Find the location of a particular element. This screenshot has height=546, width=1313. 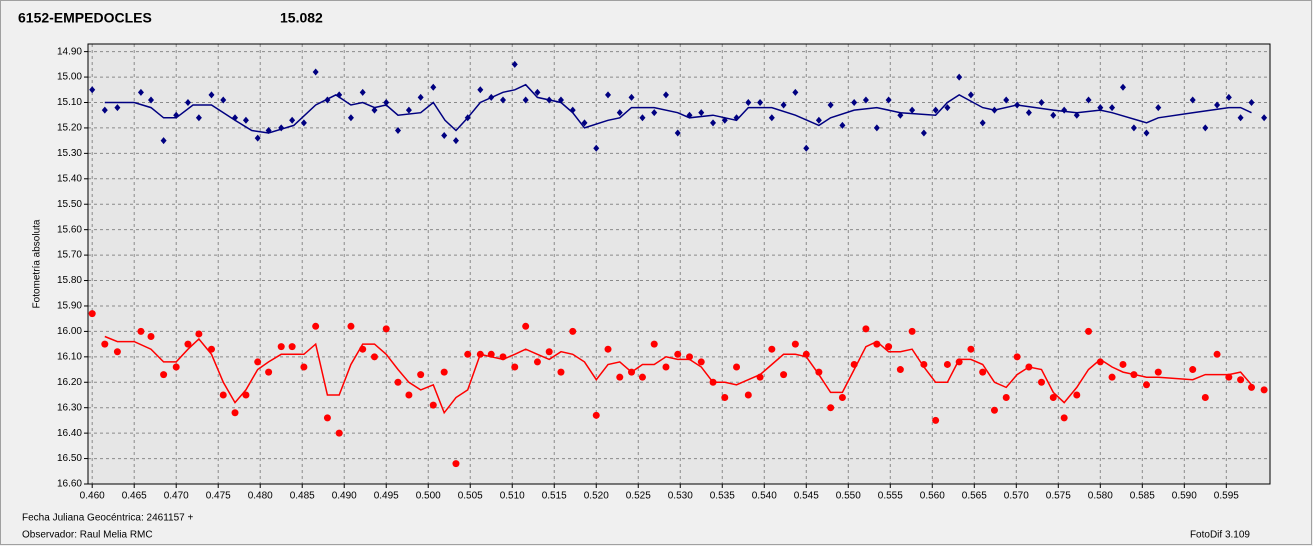

y-axis-label: Fotometría absoluta is located at coordinates (37, 263).